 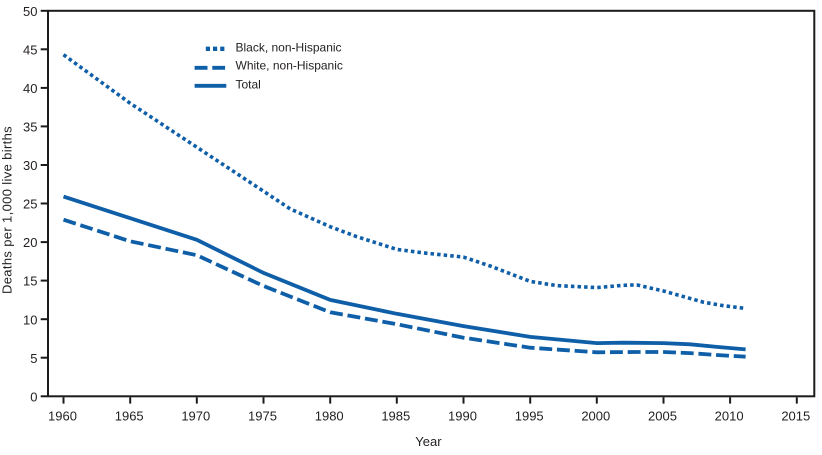 I want to click on svg-text: 1965, so click(x=129, y=416).